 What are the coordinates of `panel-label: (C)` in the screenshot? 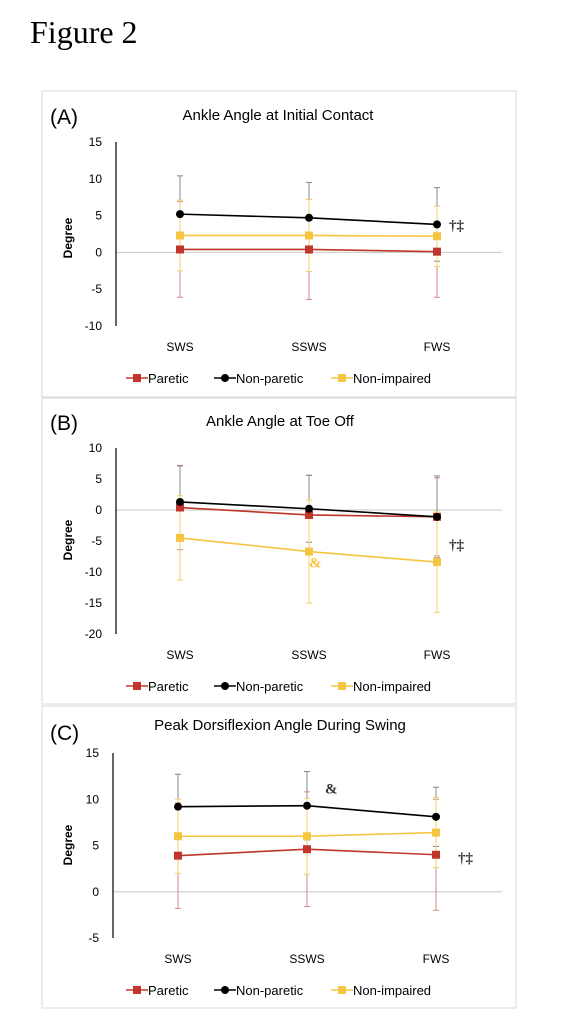 It's located at (64, 733).